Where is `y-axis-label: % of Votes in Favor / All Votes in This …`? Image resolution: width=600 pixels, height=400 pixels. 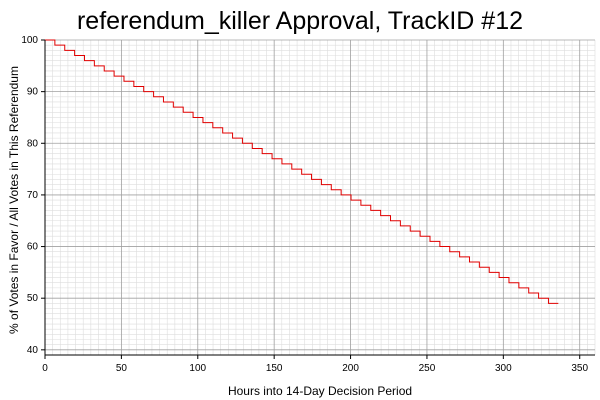 y-axis-label: % of Votes in Favor / All Votes in This … is located at coordinates (14, 200).